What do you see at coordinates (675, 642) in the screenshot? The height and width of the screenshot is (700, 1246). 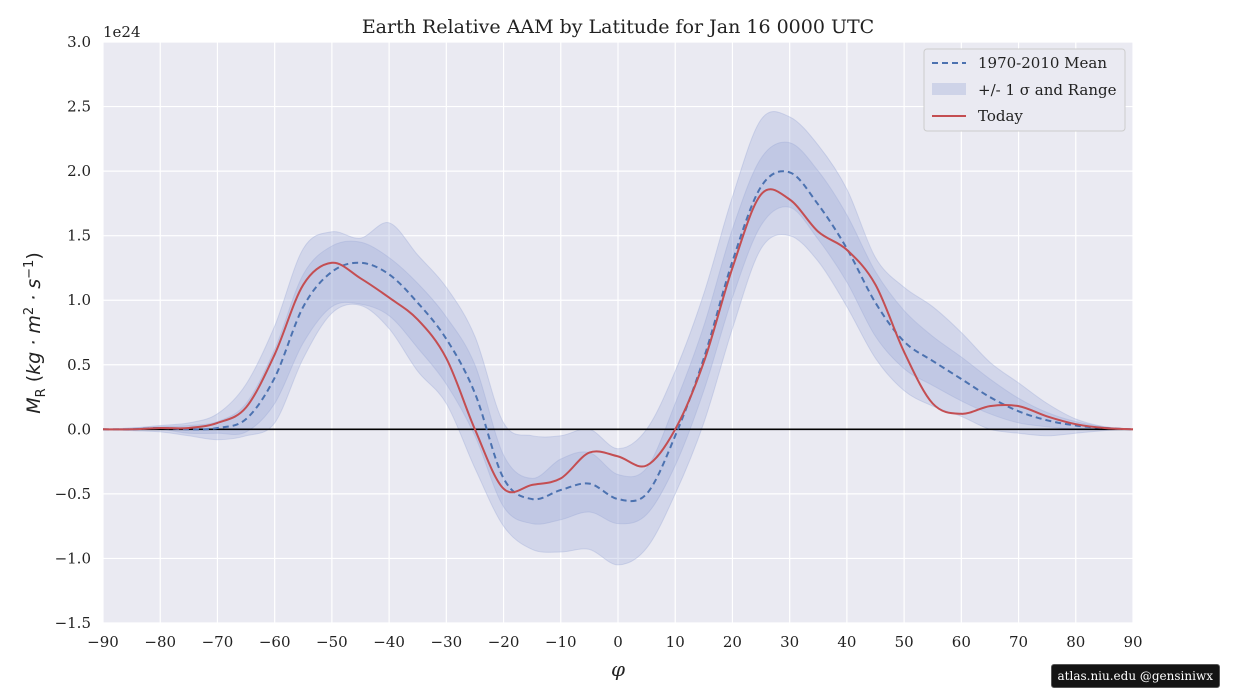 I see `x-tick-label: 10` at bounding box center [675, 642].